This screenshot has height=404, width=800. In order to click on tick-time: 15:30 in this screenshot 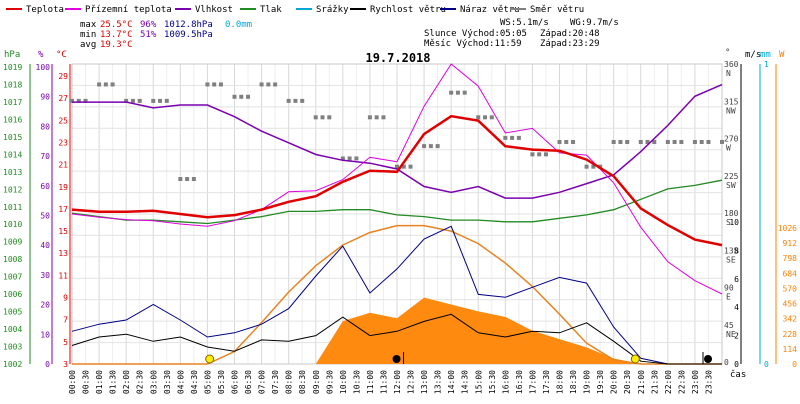, I will do `click(492, 382)`.